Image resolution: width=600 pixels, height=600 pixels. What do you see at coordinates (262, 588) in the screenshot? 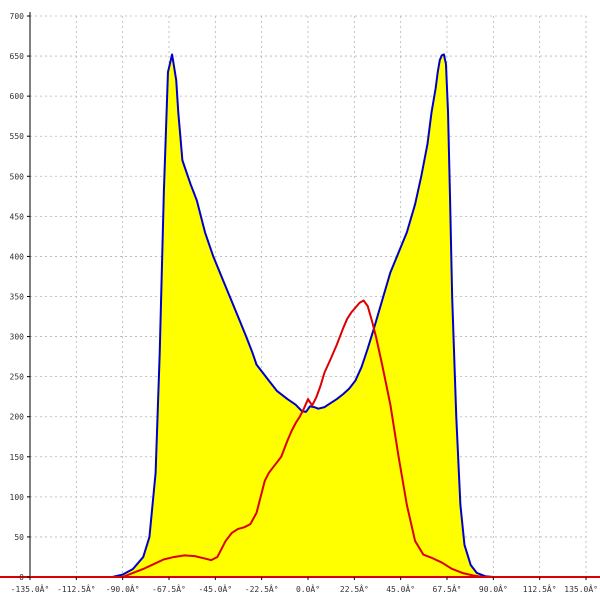
I see `x-tick-label: -22.5Â°` at bounding box center [262, 588].